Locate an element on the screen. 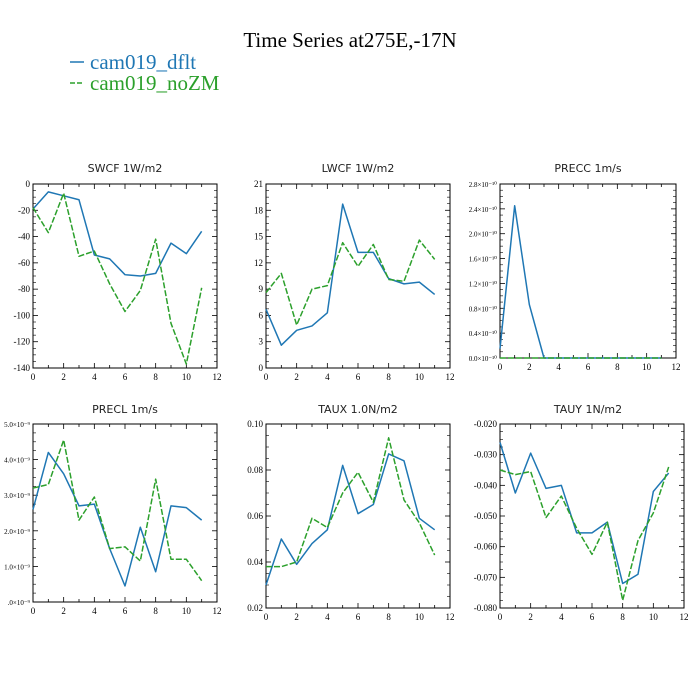  y-tick-label: .0×10⁻⁹ is located at coordinates (19, 603).